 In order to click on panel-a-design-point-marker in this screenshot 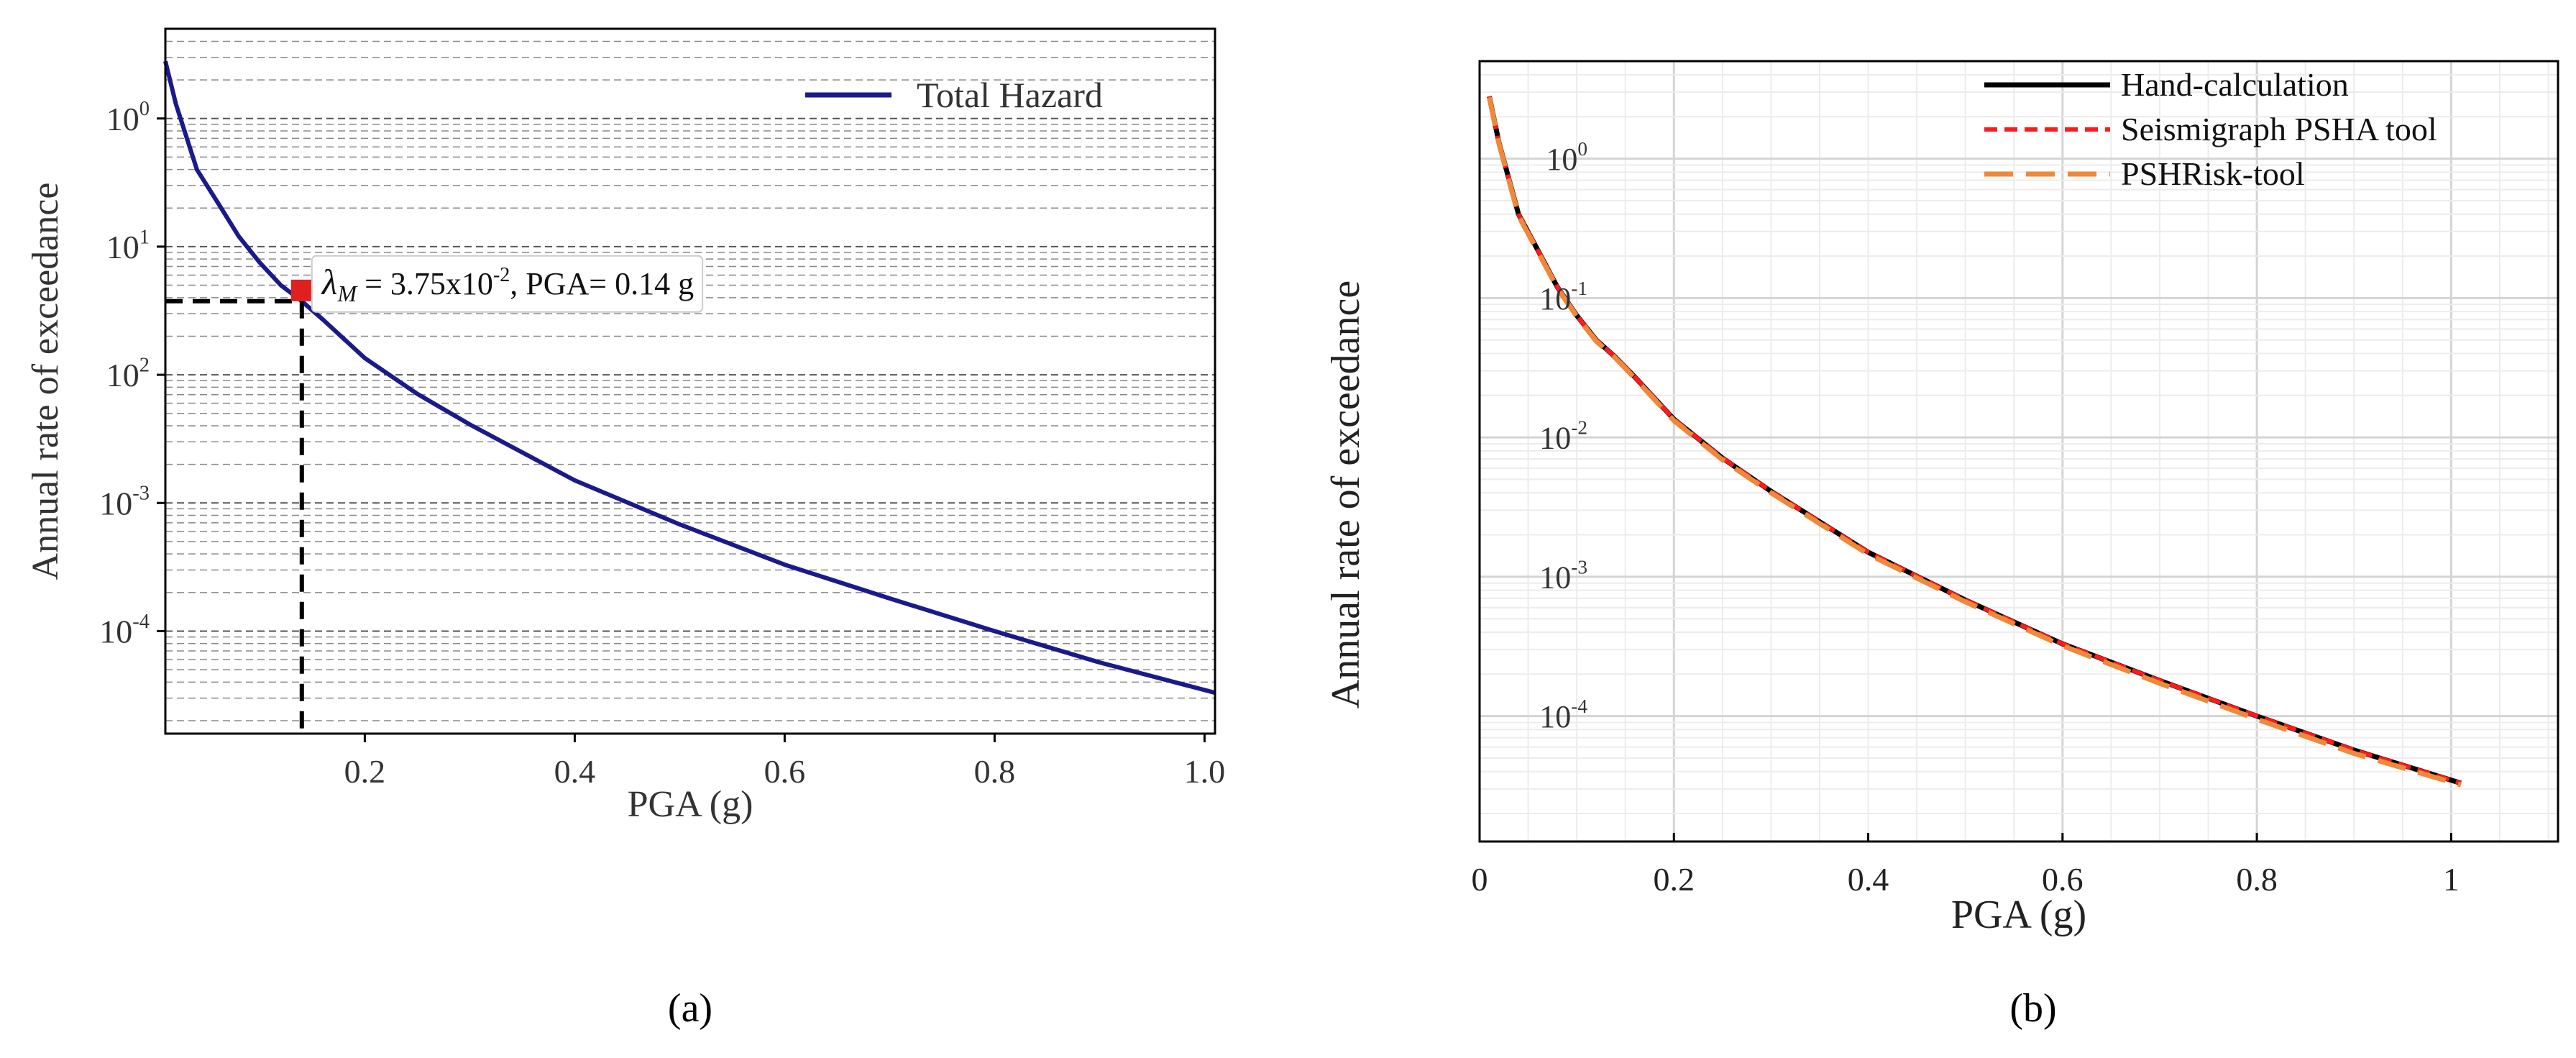, I will do `click(301, 290)`.